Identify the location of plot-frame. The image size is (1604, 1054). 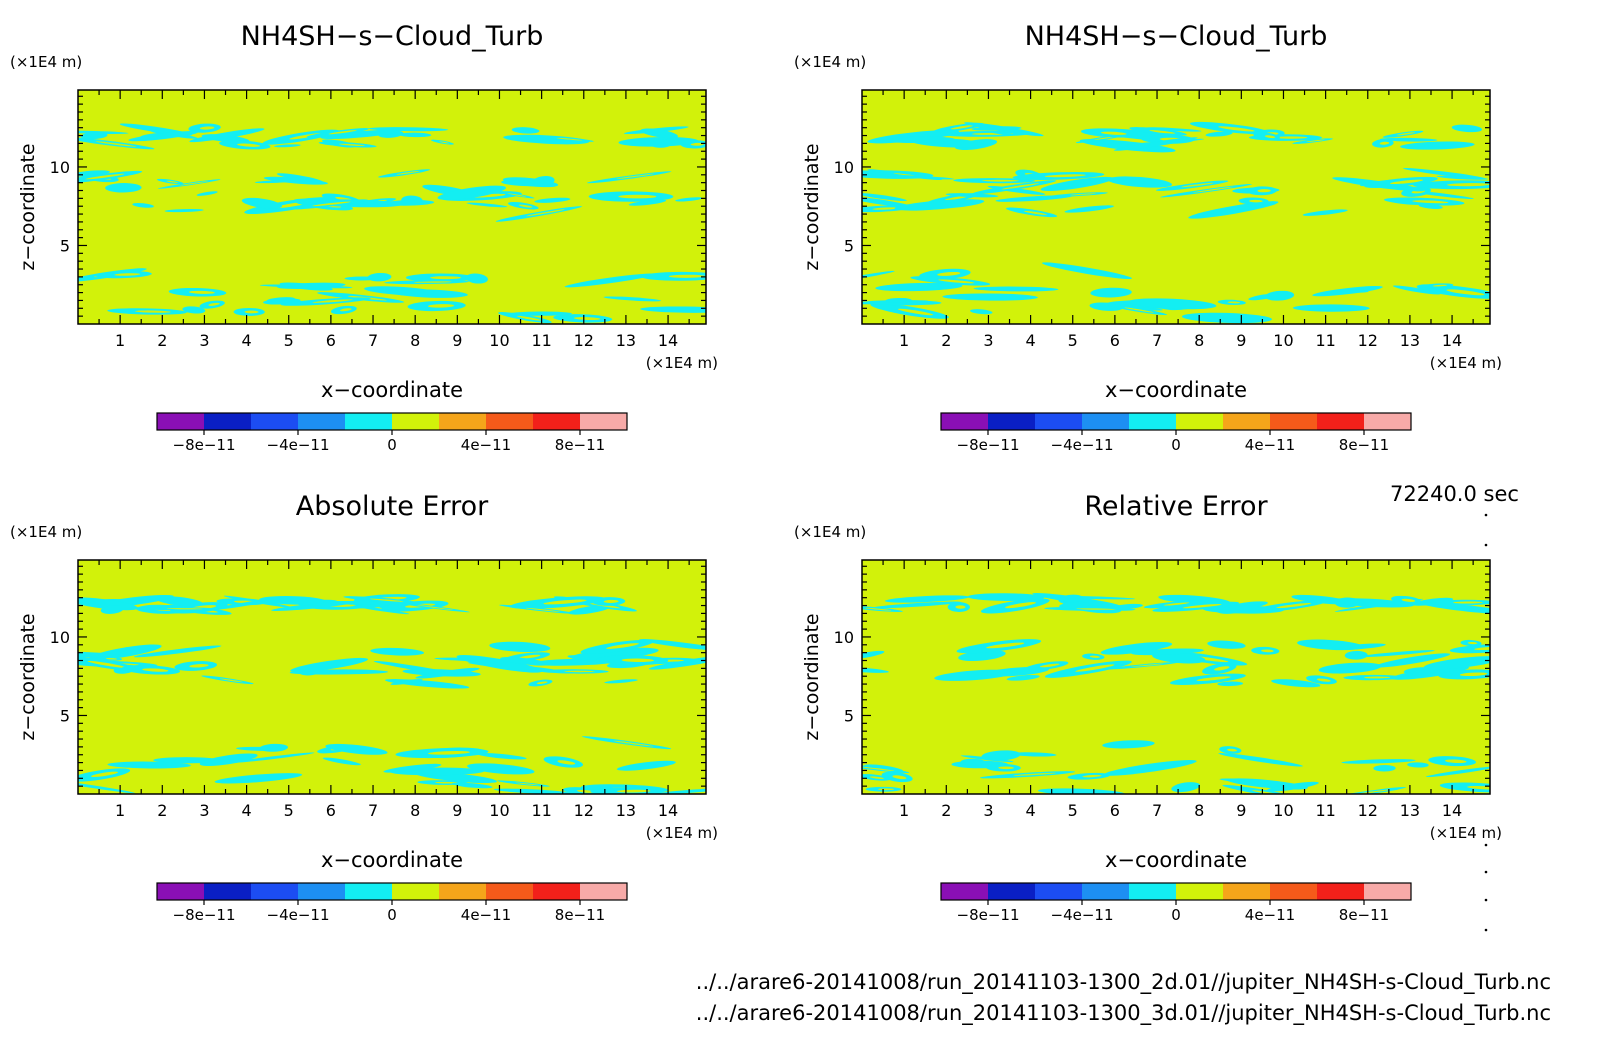
(1176, 207).